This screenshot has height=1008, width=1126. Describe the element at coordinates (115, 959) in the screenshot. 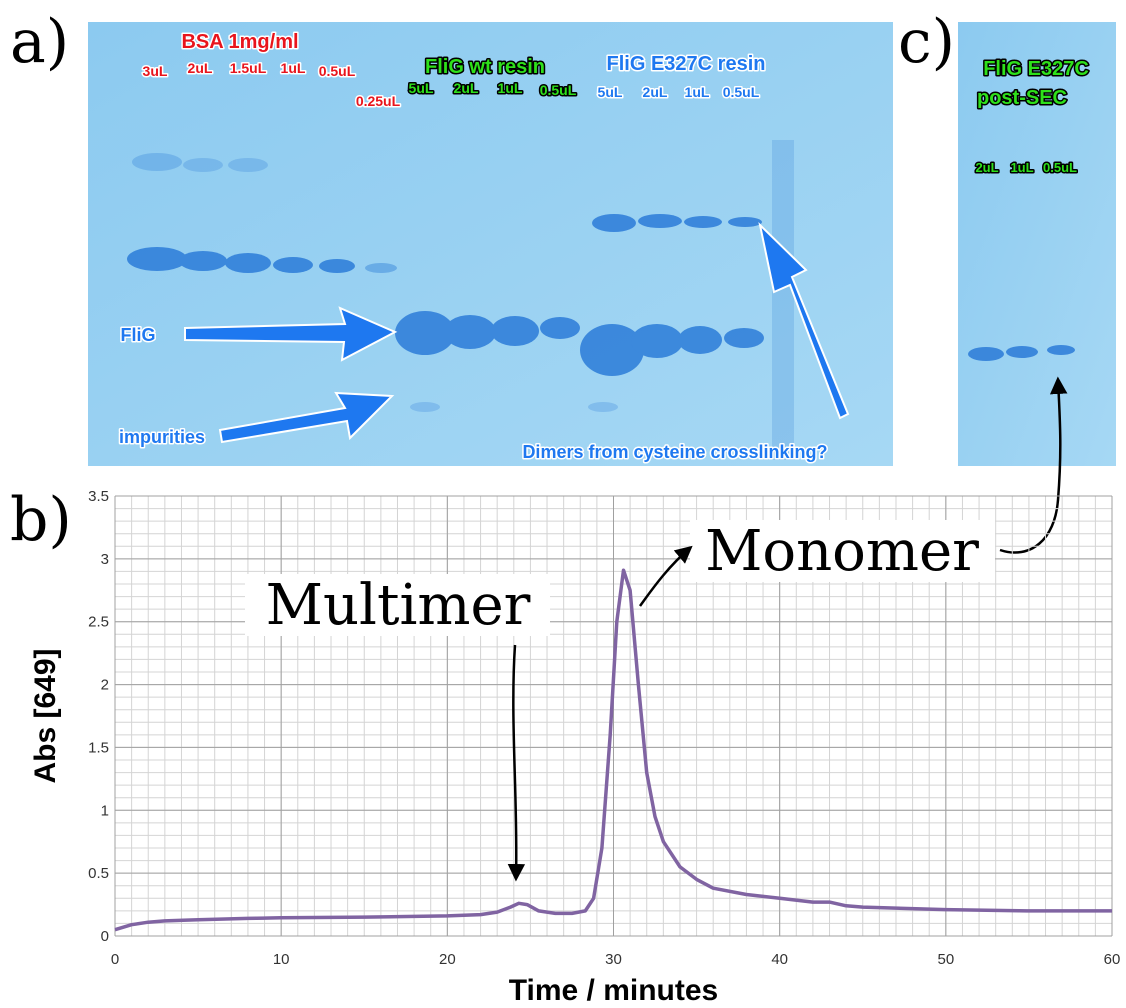

I see `x-tick-label: 0` at that location.